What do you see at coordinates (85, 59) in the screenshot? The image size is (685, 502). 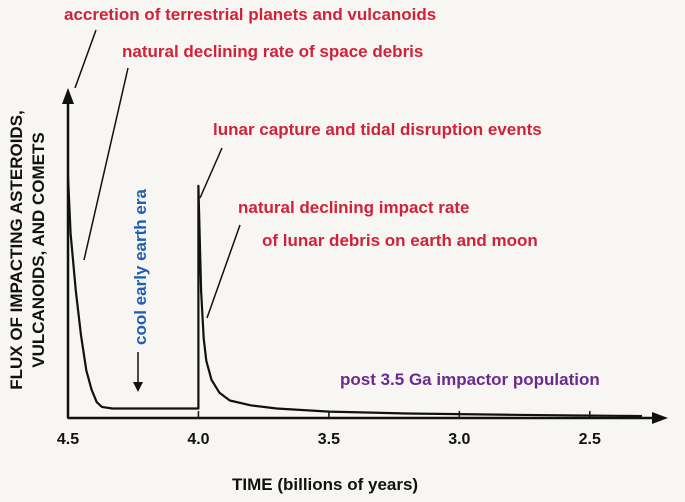 I see `pointer-accretion` at bounding box center [85, 59].